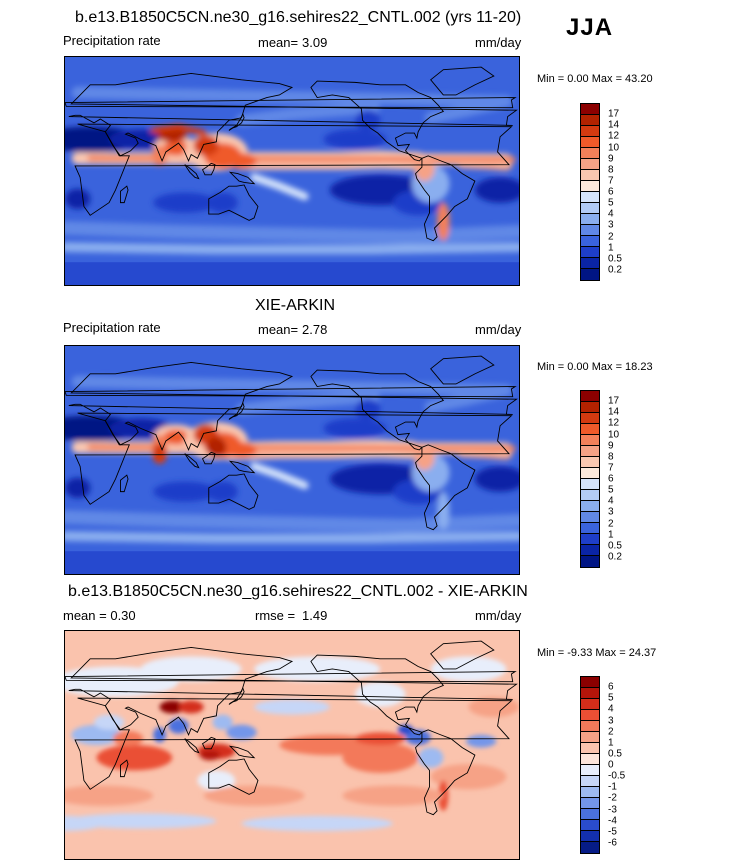 Image resolution: width=732 pixels, height=865 pixels. What do you see at coordinates (614, 434) in the screenshot?
I see `colorbar-tick-label: 10` at bounding box center [614, 434].